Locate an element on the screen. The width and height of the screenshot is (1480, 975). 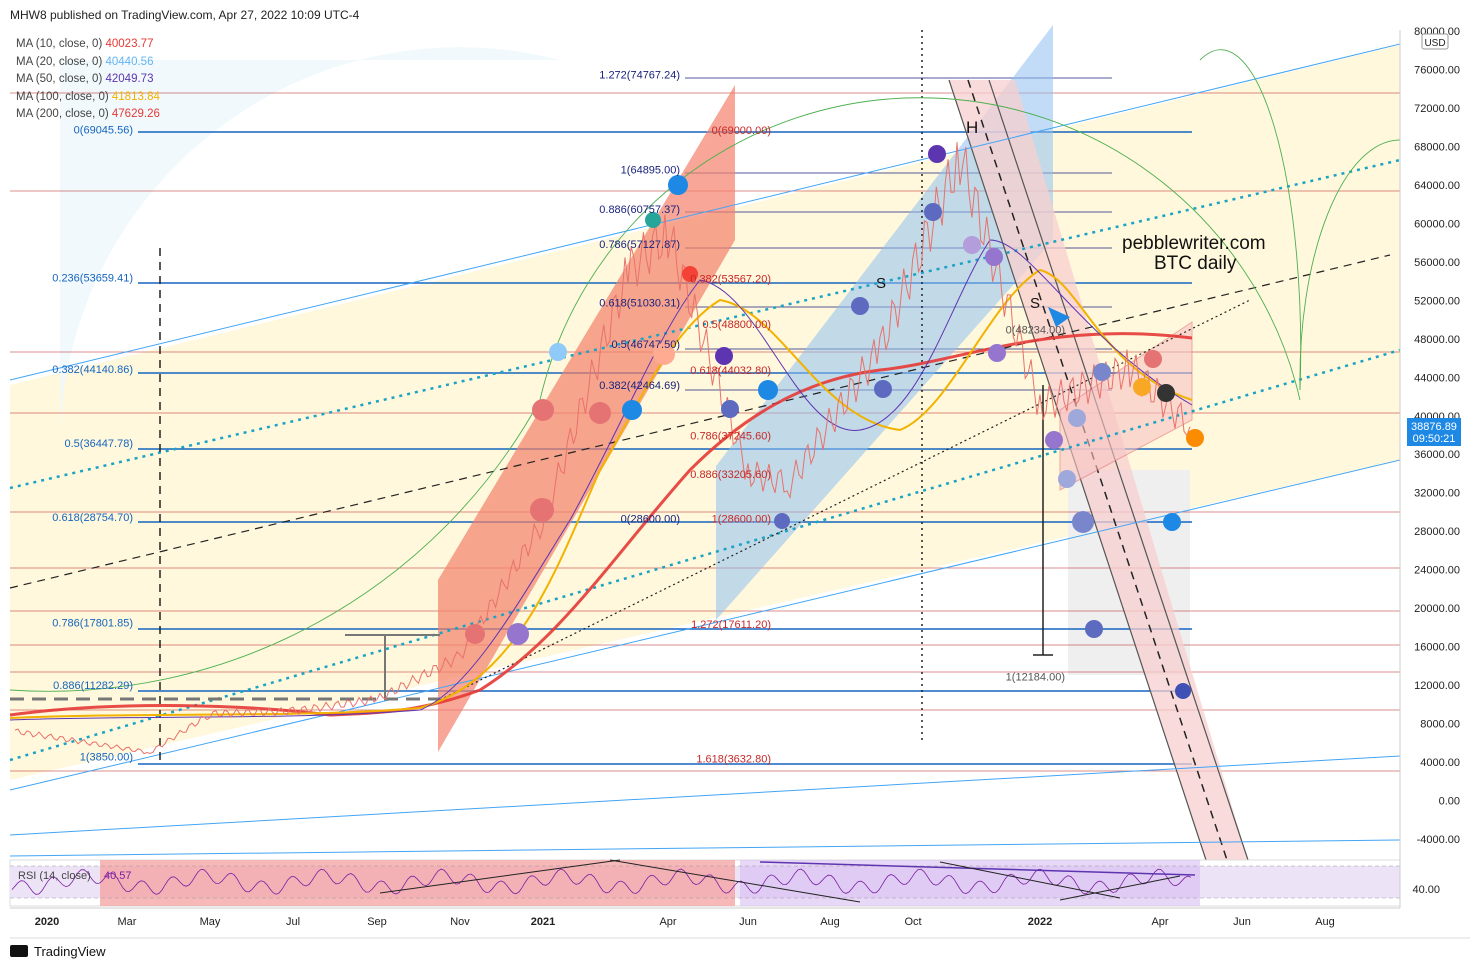
y-tick-label: 68000.00 is located at coordinates (1437, 147).